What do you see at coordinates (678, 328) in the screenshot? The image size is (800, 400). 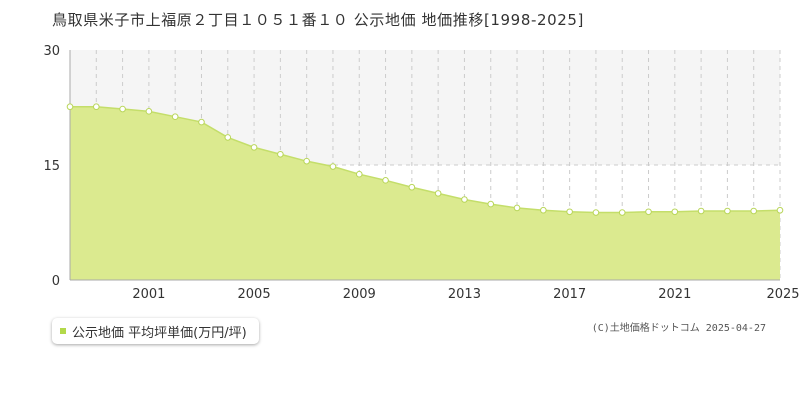 I see `copyright-text: (C)土地価格ドットコム 2025-04-27` at bounding box center [678, 328].